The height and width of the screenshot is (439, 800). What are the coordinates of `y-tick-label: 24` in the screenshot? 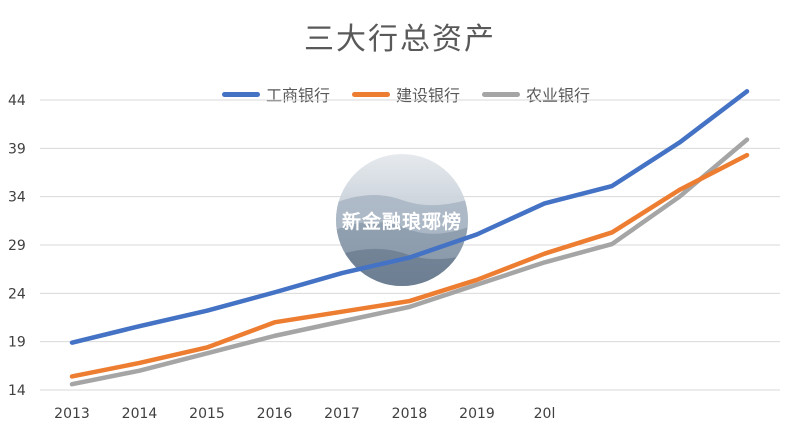 It's located at (17, 294).